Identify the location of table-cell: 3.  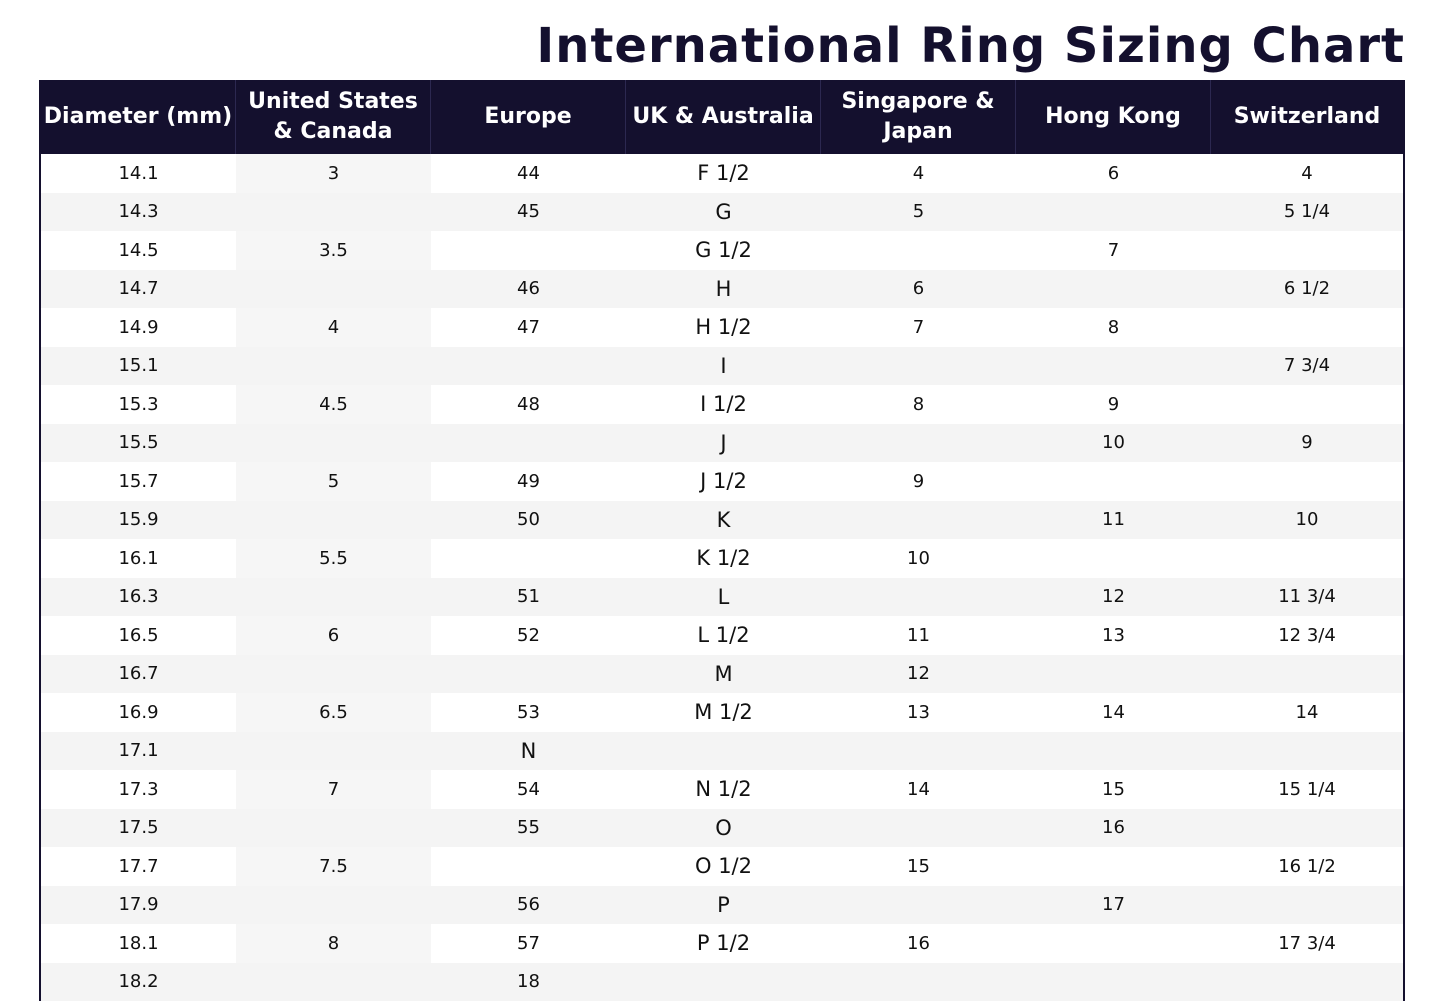
(333, 173).